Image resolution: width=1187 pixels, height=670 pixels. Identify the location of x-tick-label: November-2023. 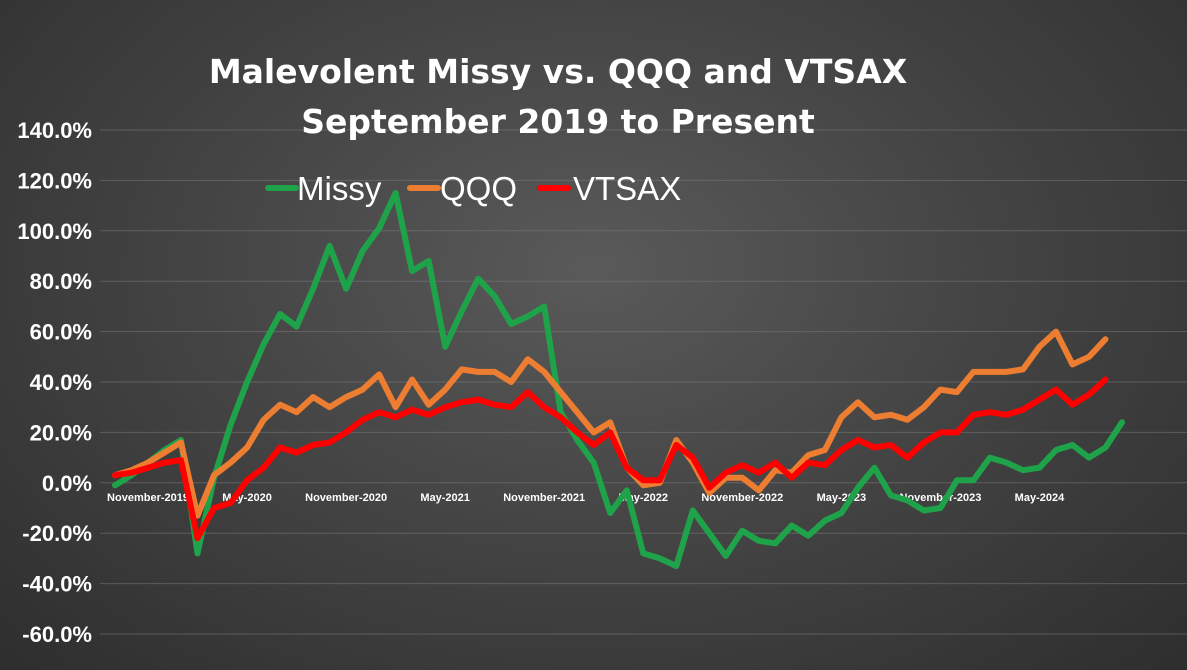
(940, 498).